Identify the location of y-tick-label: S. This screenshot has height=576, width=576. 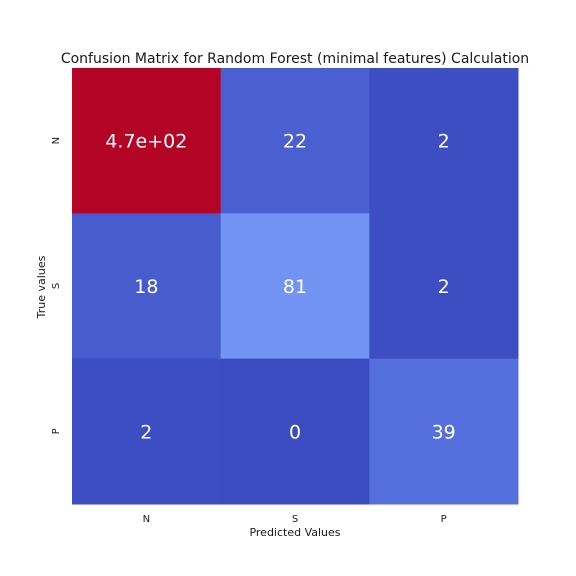
(56, 286).